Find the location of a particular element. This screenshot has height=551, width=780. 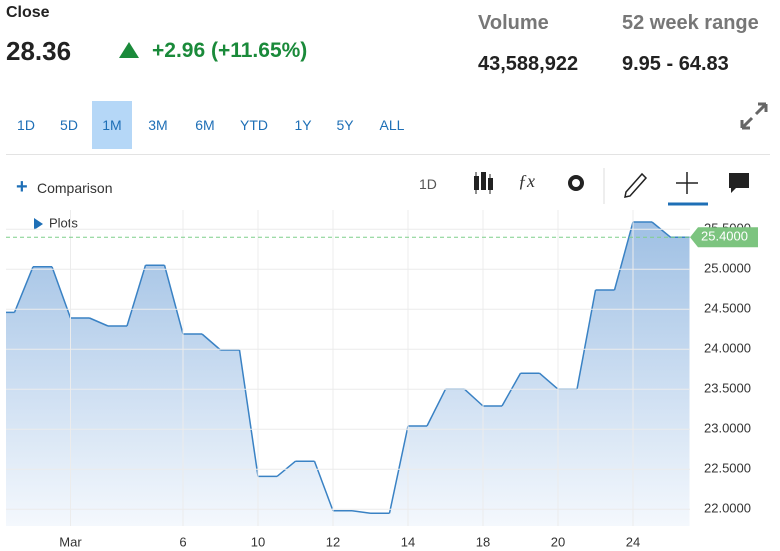

last-price-label: 25.4000 is located at coordinates (724, 236).